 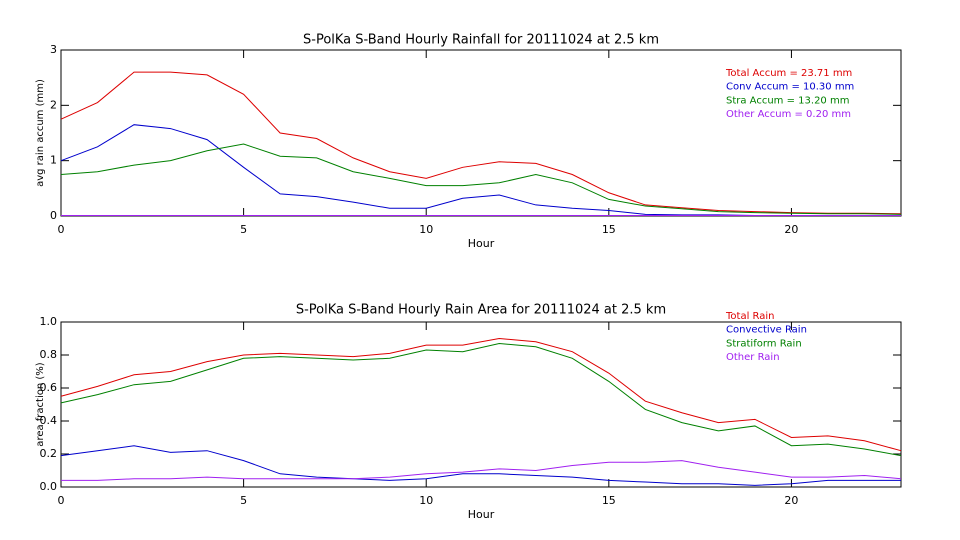 I want to click on y-tick-label: 0.8, so click(x=49, y=354).